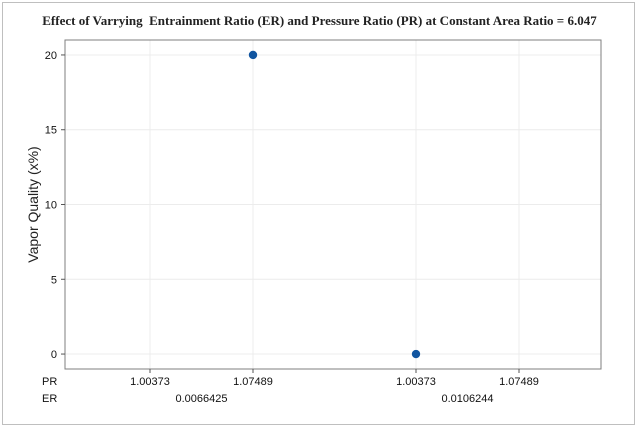 This screenshot has width=639, height=429. I want to click on y-axis-label: Vapor Quality (x%), so click(33, 204).